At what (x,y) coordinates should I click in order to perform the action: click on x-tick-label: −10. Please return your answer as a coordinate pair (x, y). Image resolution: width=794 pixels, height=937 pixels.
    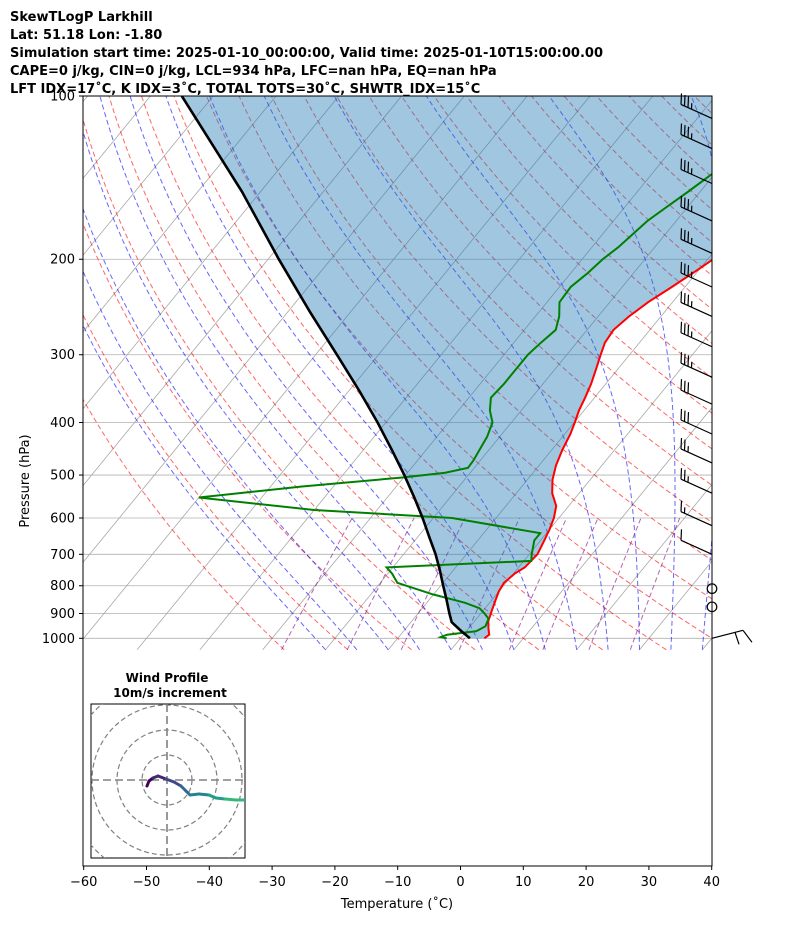
    Looking at the image, I should click on (397, 882).